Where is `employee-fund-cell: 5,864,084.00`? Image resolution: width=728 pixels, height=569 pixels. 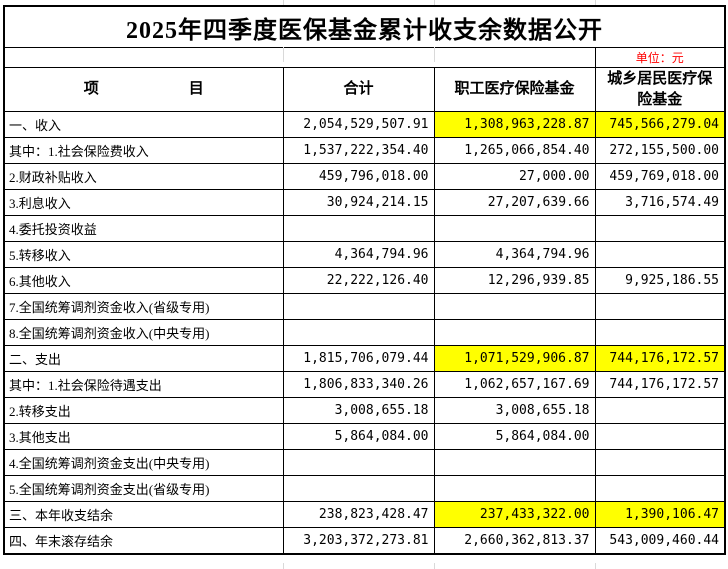
employee-fund-cell: 5,864,084.00 is located at coordinates (514, 436).